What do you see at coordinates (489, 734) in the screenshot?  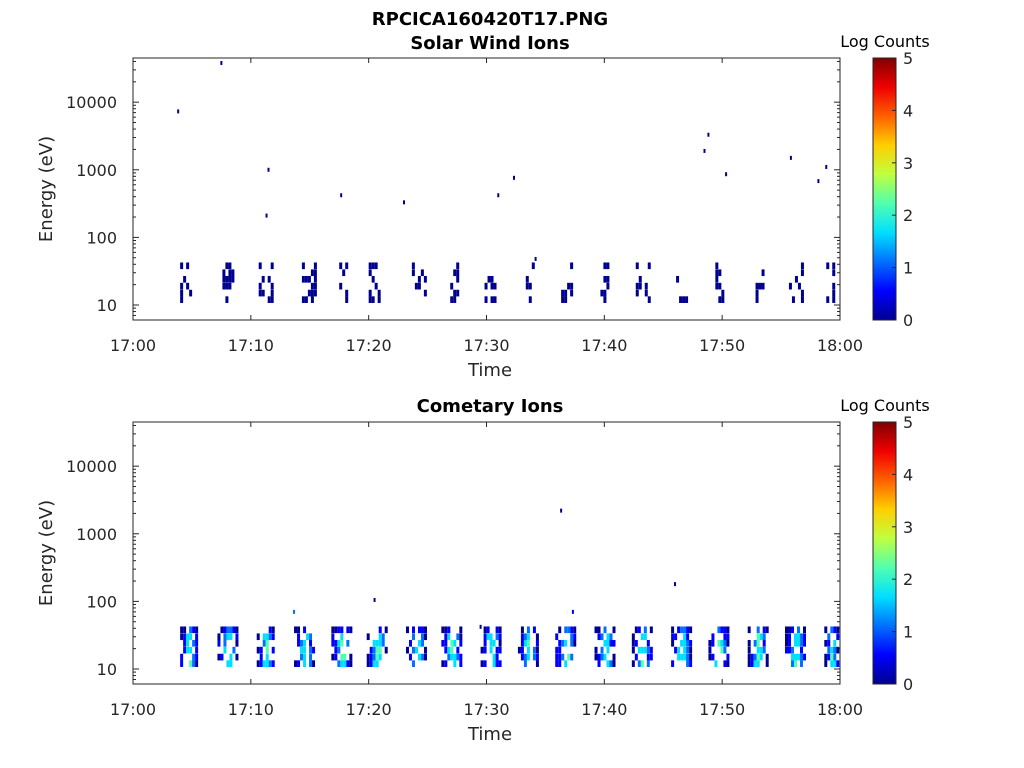 I see `x-axis-label: Time` at bounding box center [489, 734].